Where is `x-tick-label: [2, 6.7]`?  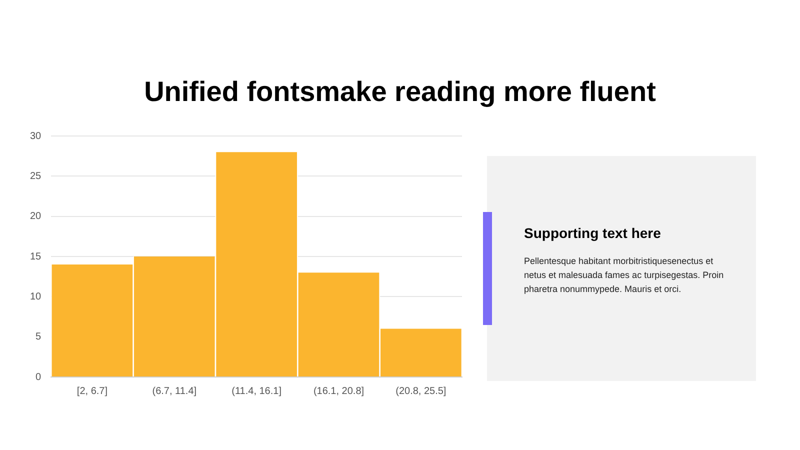
x-tick-label: [2, 6.7] is located at coordinates (92, 391).